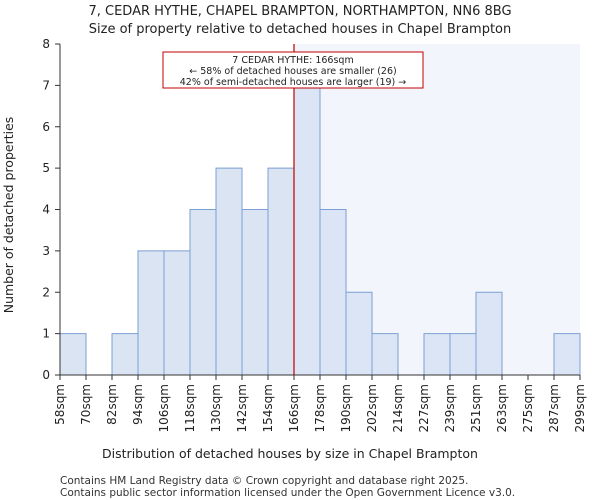  I want to click on y-axis-label: Number of detached properties, so click(8, 215).